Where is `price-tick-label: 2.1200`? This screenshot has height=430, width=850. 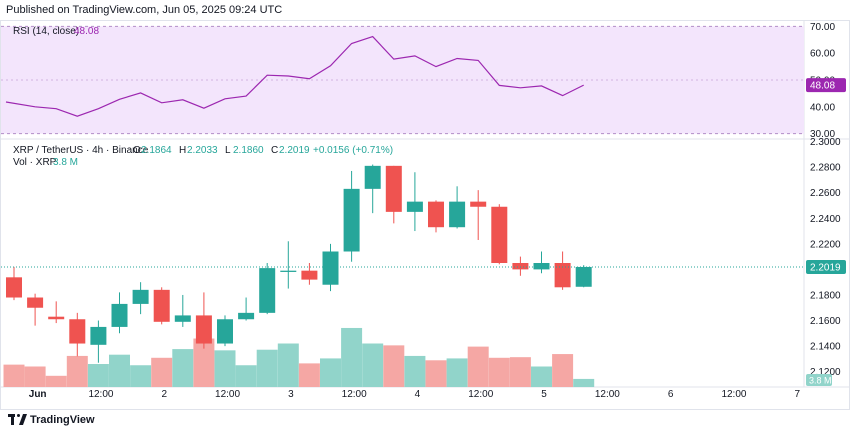 price-tick-label: 2.1200 is located at coordinates (825, 372).